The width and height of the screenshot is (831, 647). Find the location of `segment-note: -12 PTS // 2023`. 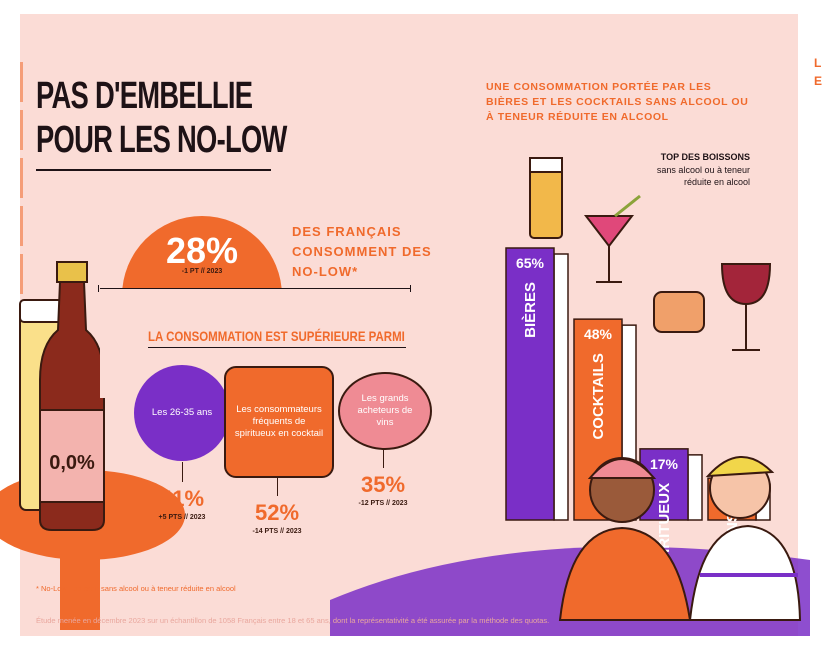

segment-note: -12 PTS // 2023 is located at coordinates (383, 503).